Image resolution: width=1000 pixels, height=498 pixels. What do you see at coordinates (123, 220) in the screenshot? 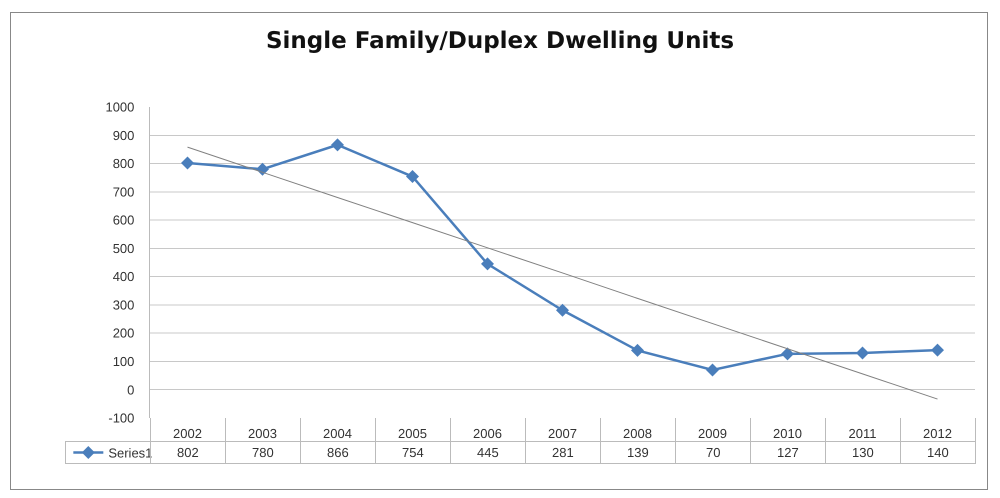
I see `y-tick-label: 600` at bounding box center [123, 220].